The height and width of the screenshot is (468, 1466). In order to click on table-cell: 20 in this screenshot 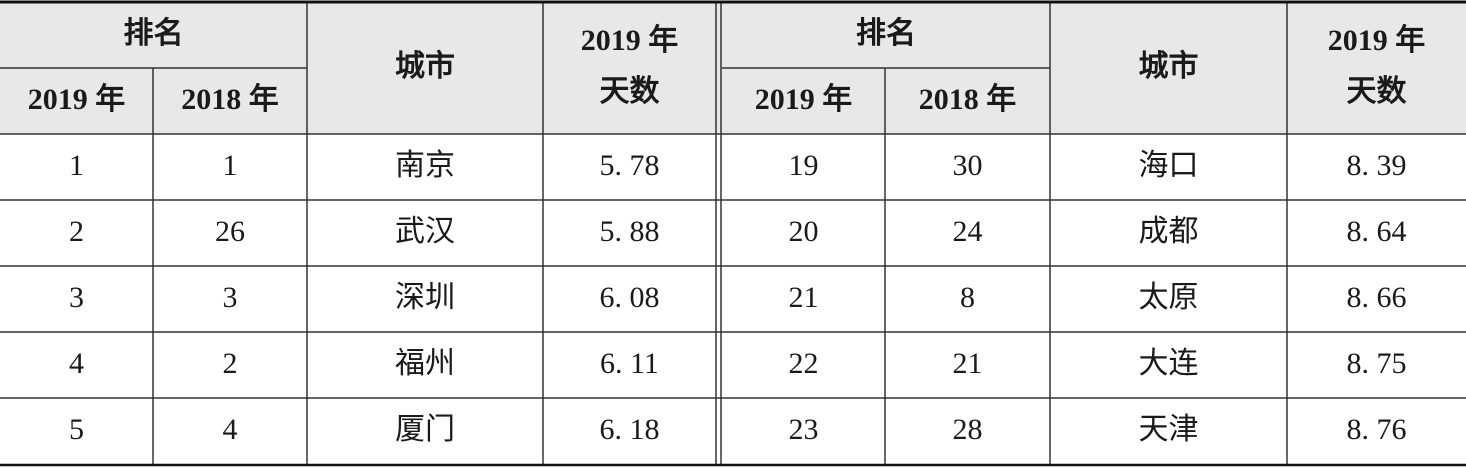, I will do `click(804, 231)`.